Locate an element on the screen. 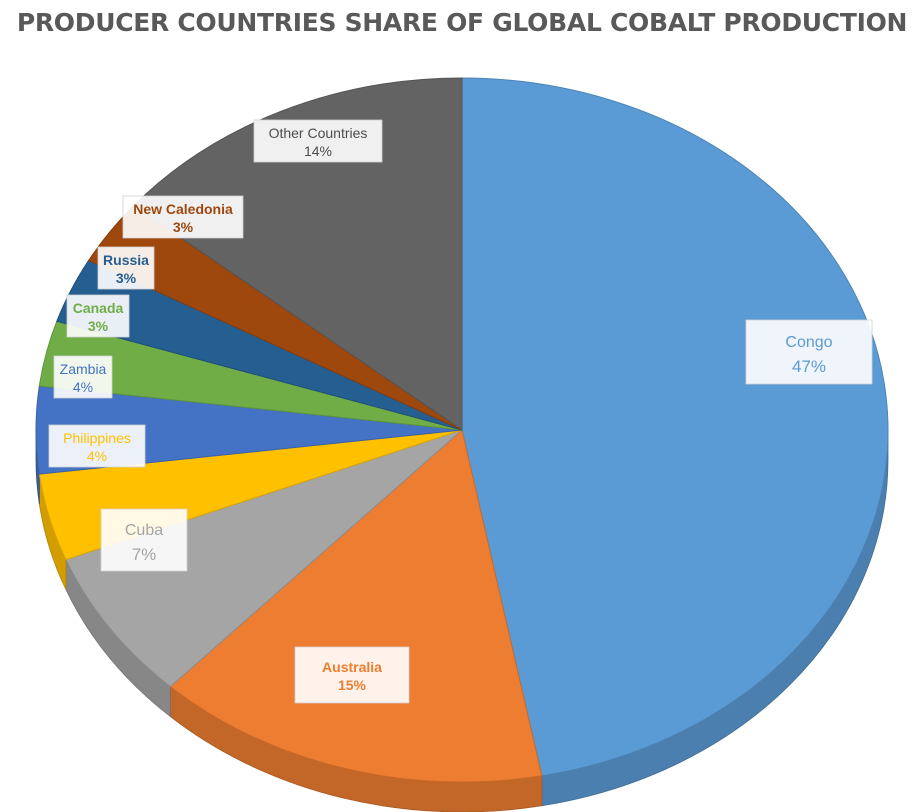 This screenshot has width=924, height=812. data-label-new-caledonia: New Caledonia 3% is located at coordinates (183, 217).